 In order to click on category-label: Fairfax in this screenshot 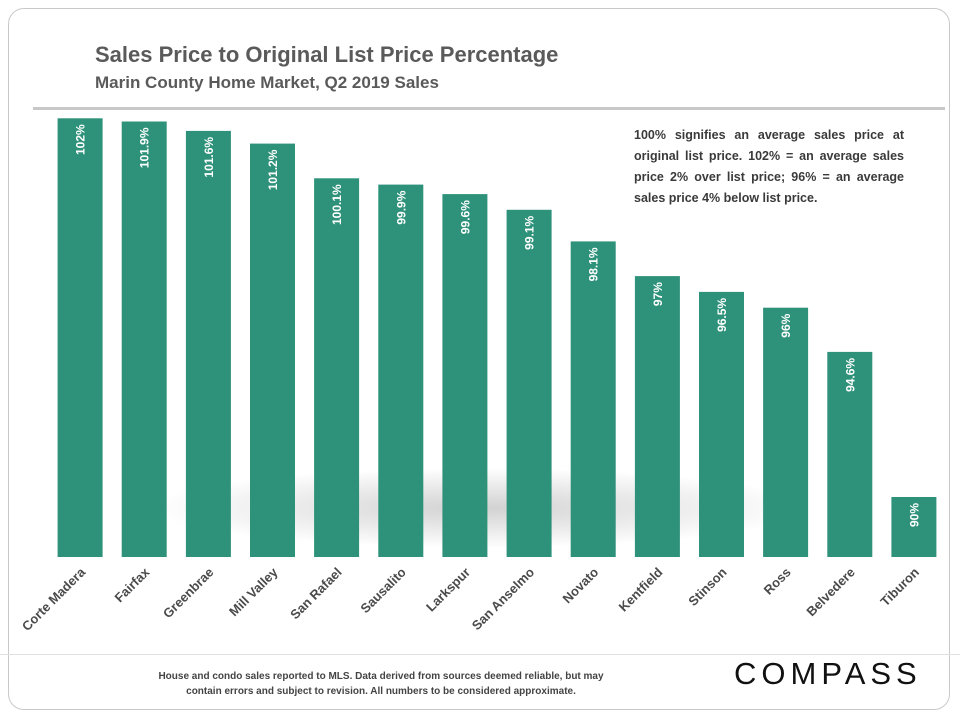, I will do `click(132, 584)`.